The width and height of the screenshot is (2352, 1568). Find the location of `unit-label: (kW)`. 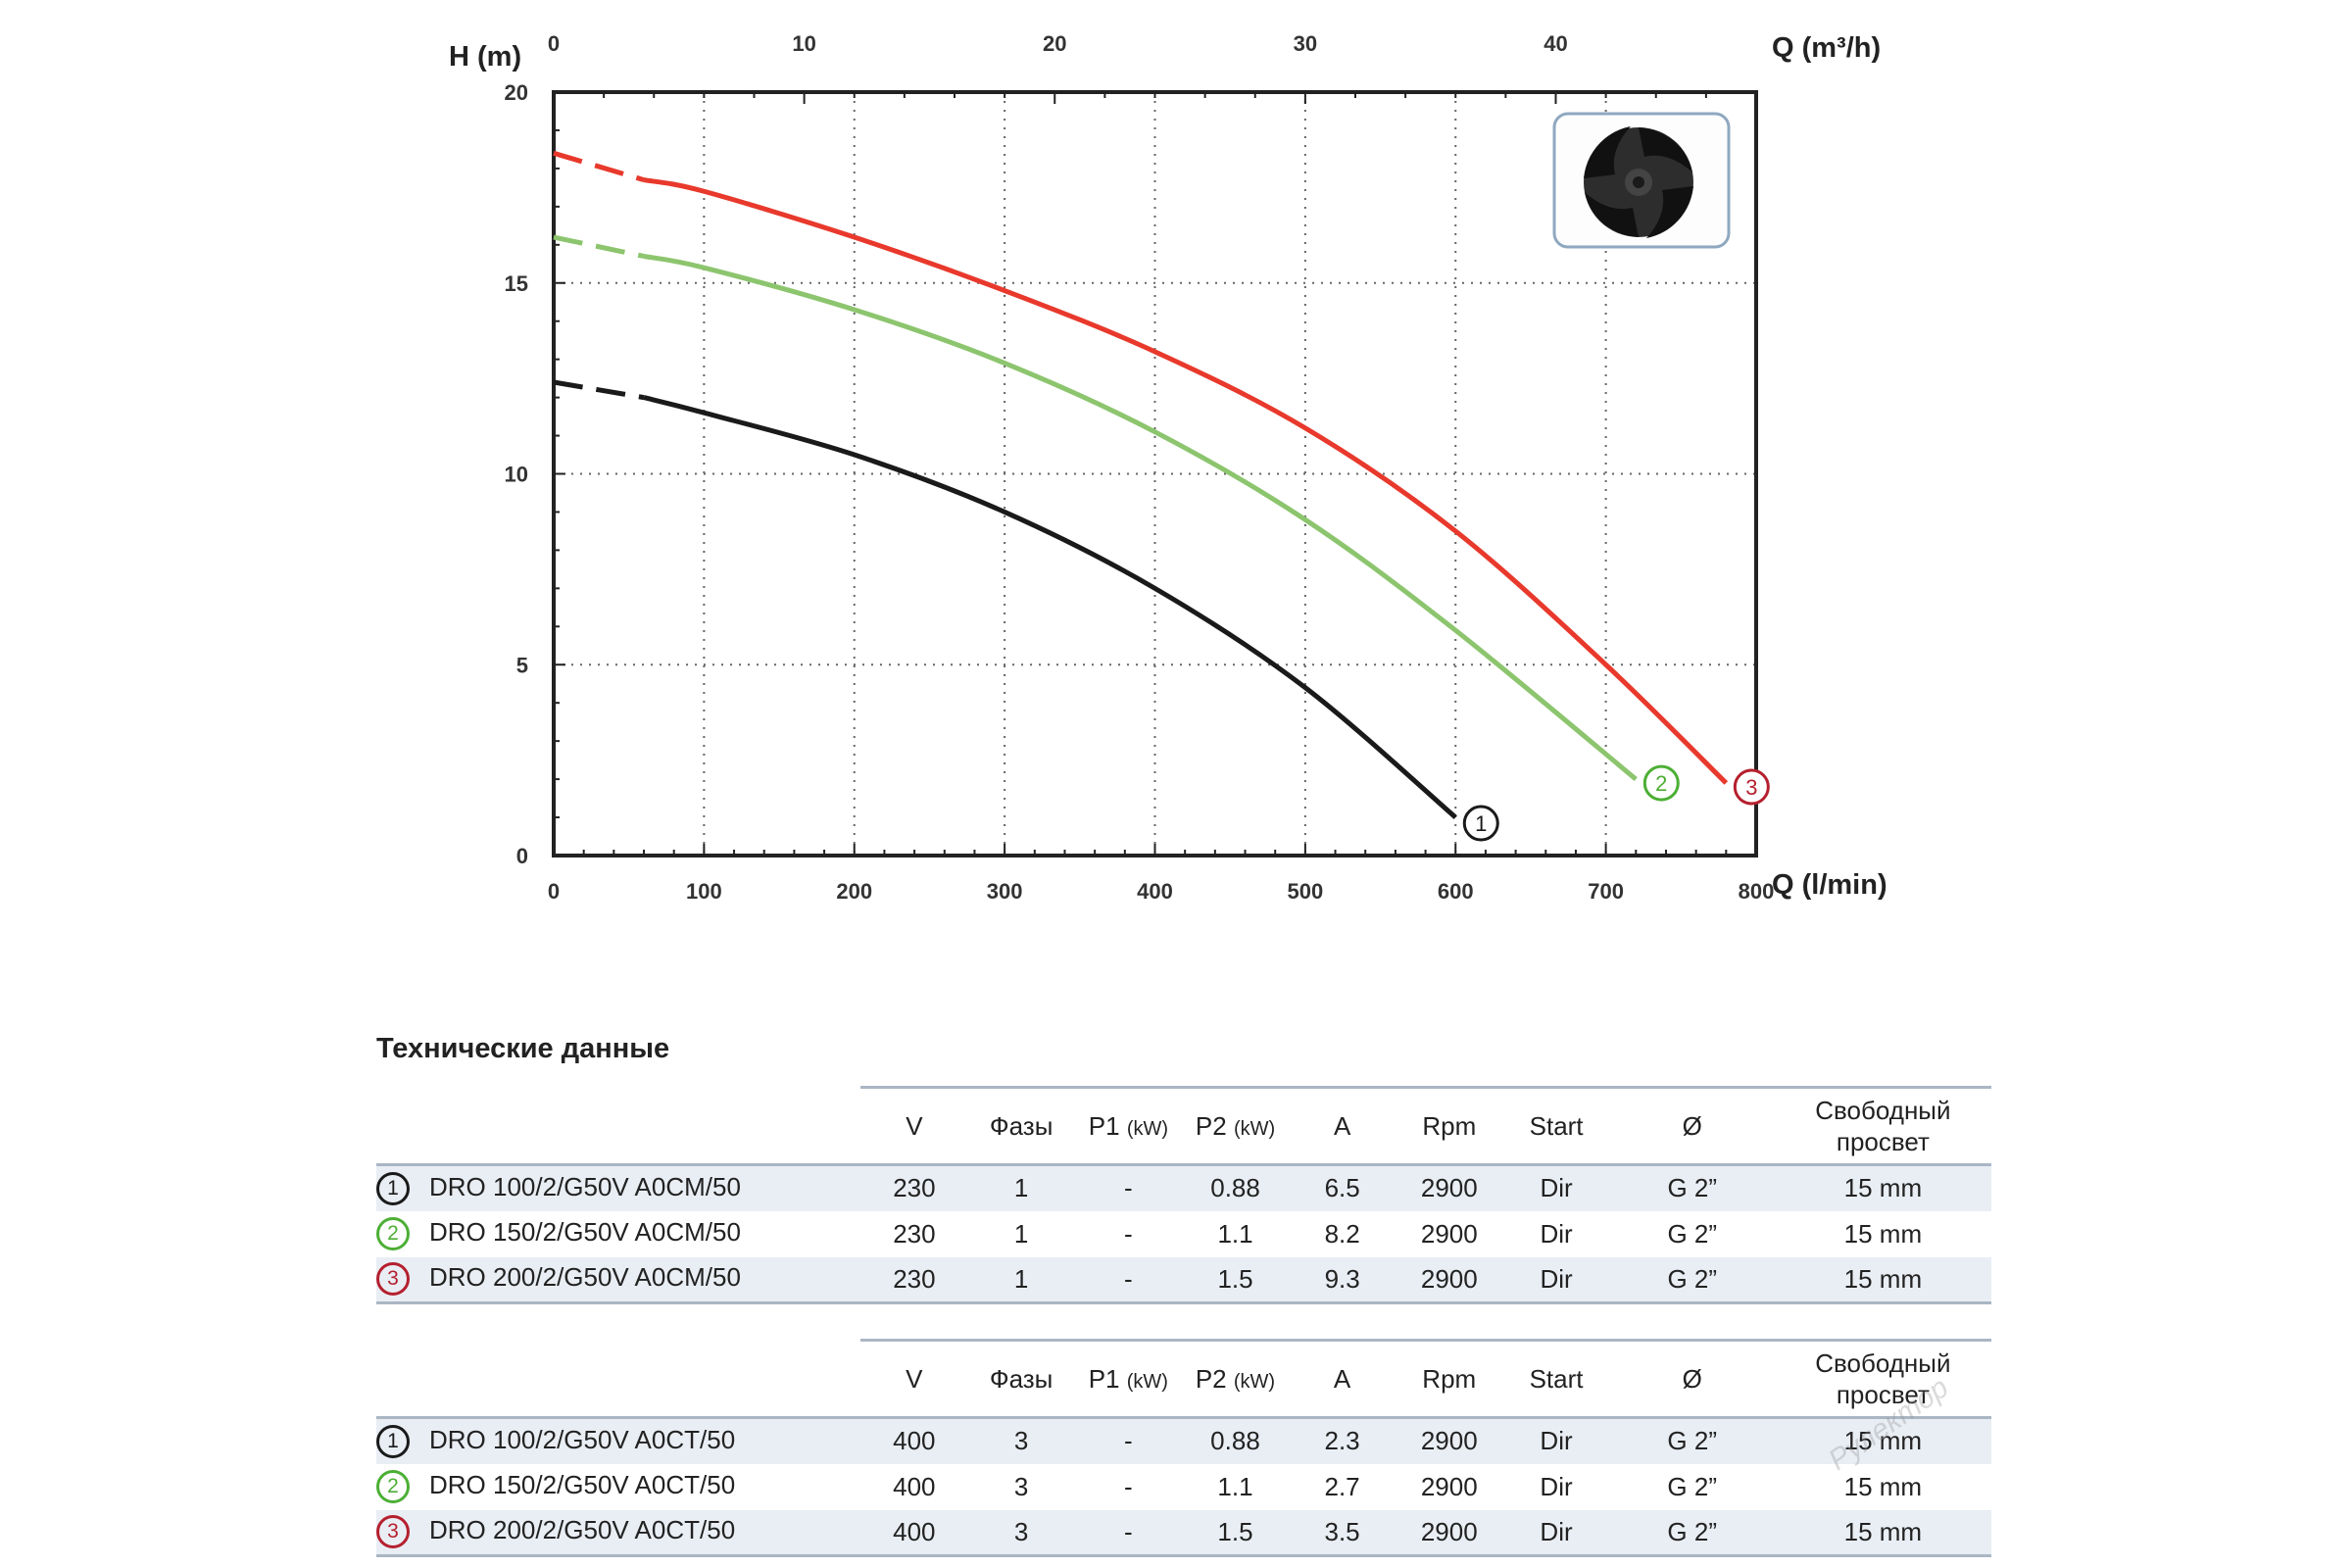

unit-label: (kW) is located at coordinates (1254, 1128).